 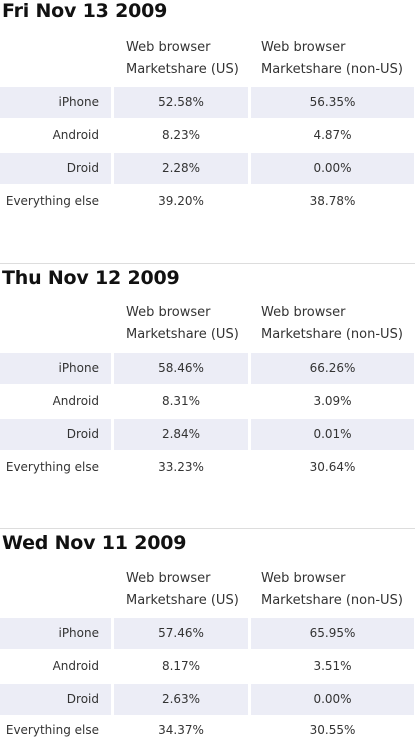 I want to click on us-value: 58.46%, so click(x=181, y=368).